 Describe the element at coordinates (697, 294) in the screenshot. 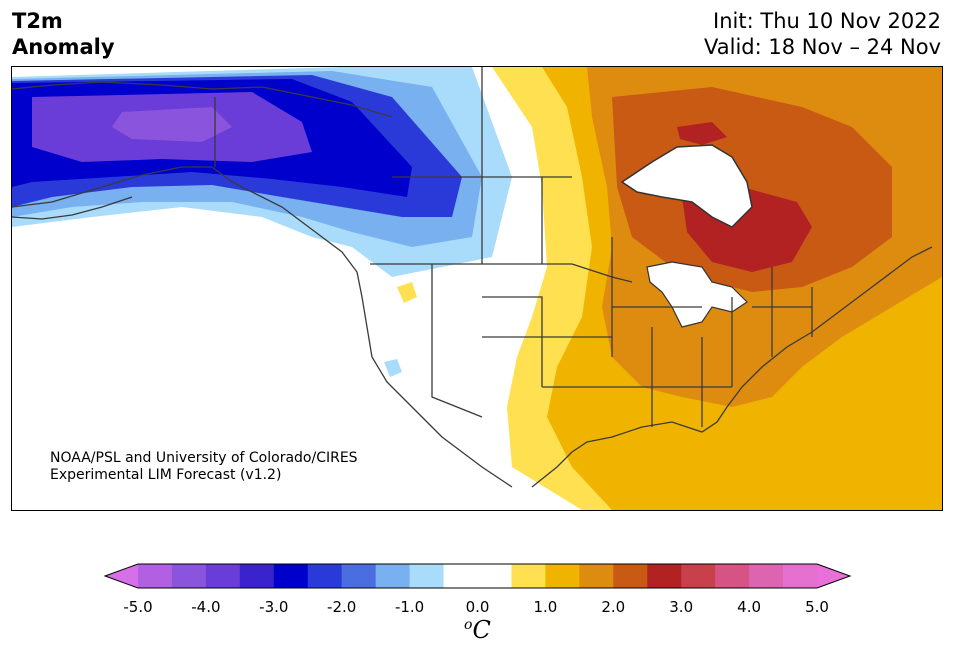

I see `great-lakes` at that location.